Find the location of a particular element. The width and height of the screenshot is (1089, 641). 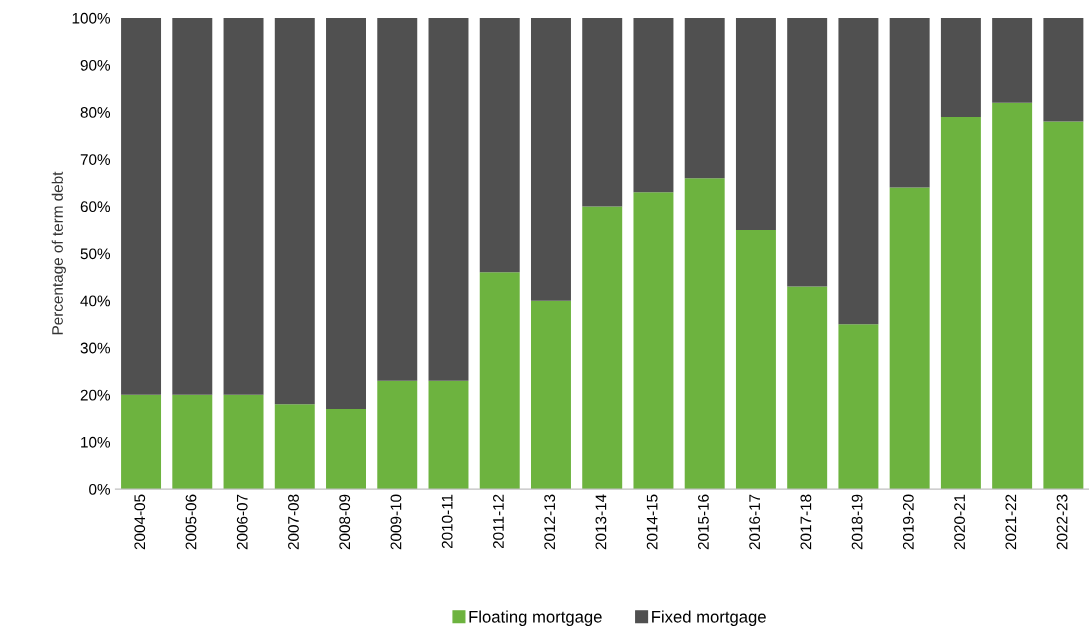

y-tick-label: 100% is located at coordinates (91, 18).